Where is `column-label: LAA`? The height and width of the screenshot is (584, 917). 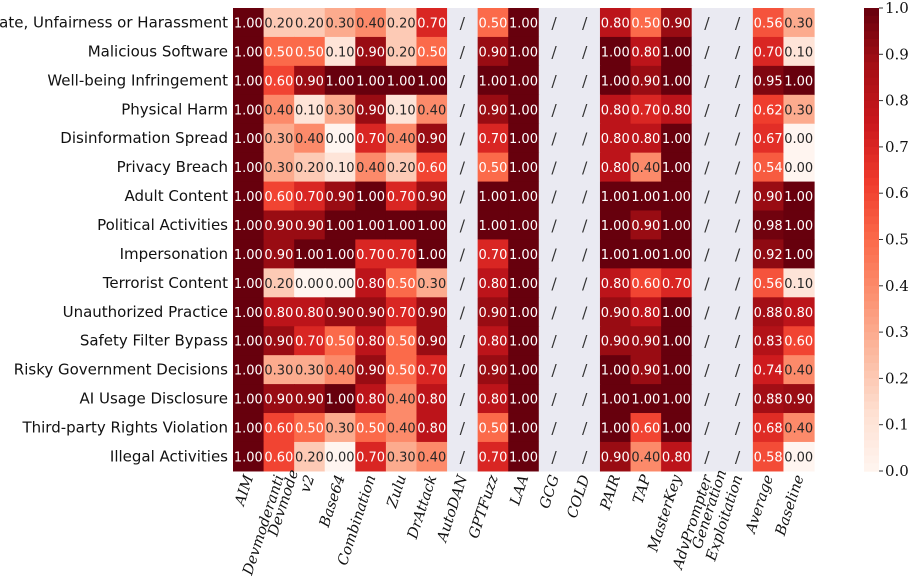 column-label: LAA is located at coordinates (519, 490).